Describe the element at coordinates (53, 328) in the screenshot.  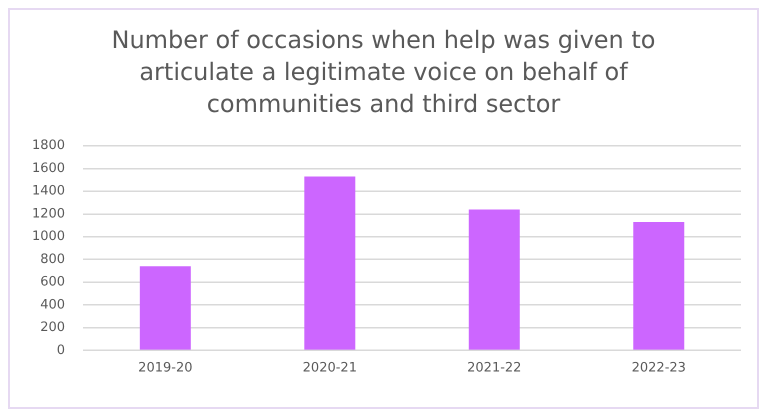
I see `y-tick-label: 200` at that location.